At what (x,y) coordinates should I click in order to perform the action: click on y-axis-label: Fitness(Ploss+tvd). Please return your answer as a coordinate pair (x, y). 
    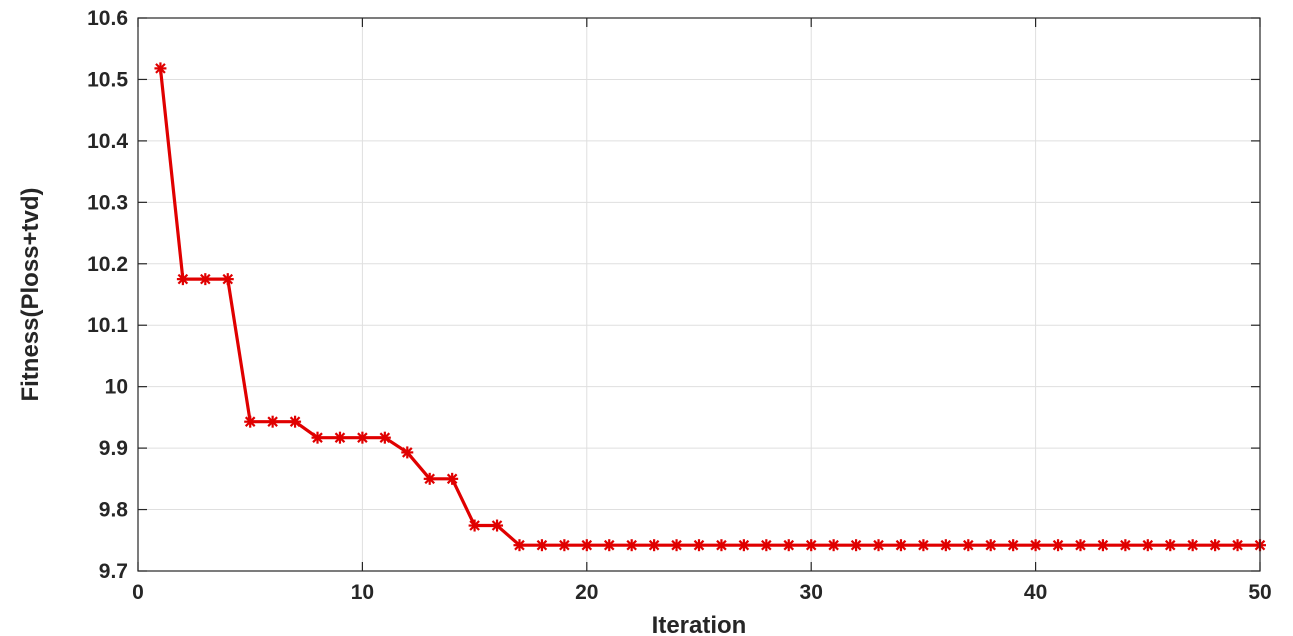
    Looking at the image, I should click on (30, 294).